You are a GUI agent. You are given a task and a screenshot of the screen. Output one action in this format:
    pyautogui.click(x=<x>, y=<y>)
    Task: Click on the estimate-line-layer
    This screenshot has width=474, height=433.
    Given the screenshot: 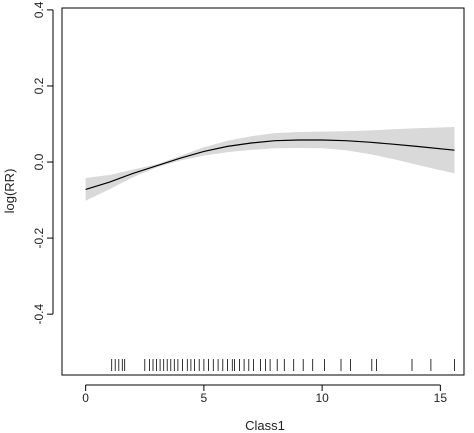 What is the action you would take?
    pyautogui.click(x=270, y=164)
    